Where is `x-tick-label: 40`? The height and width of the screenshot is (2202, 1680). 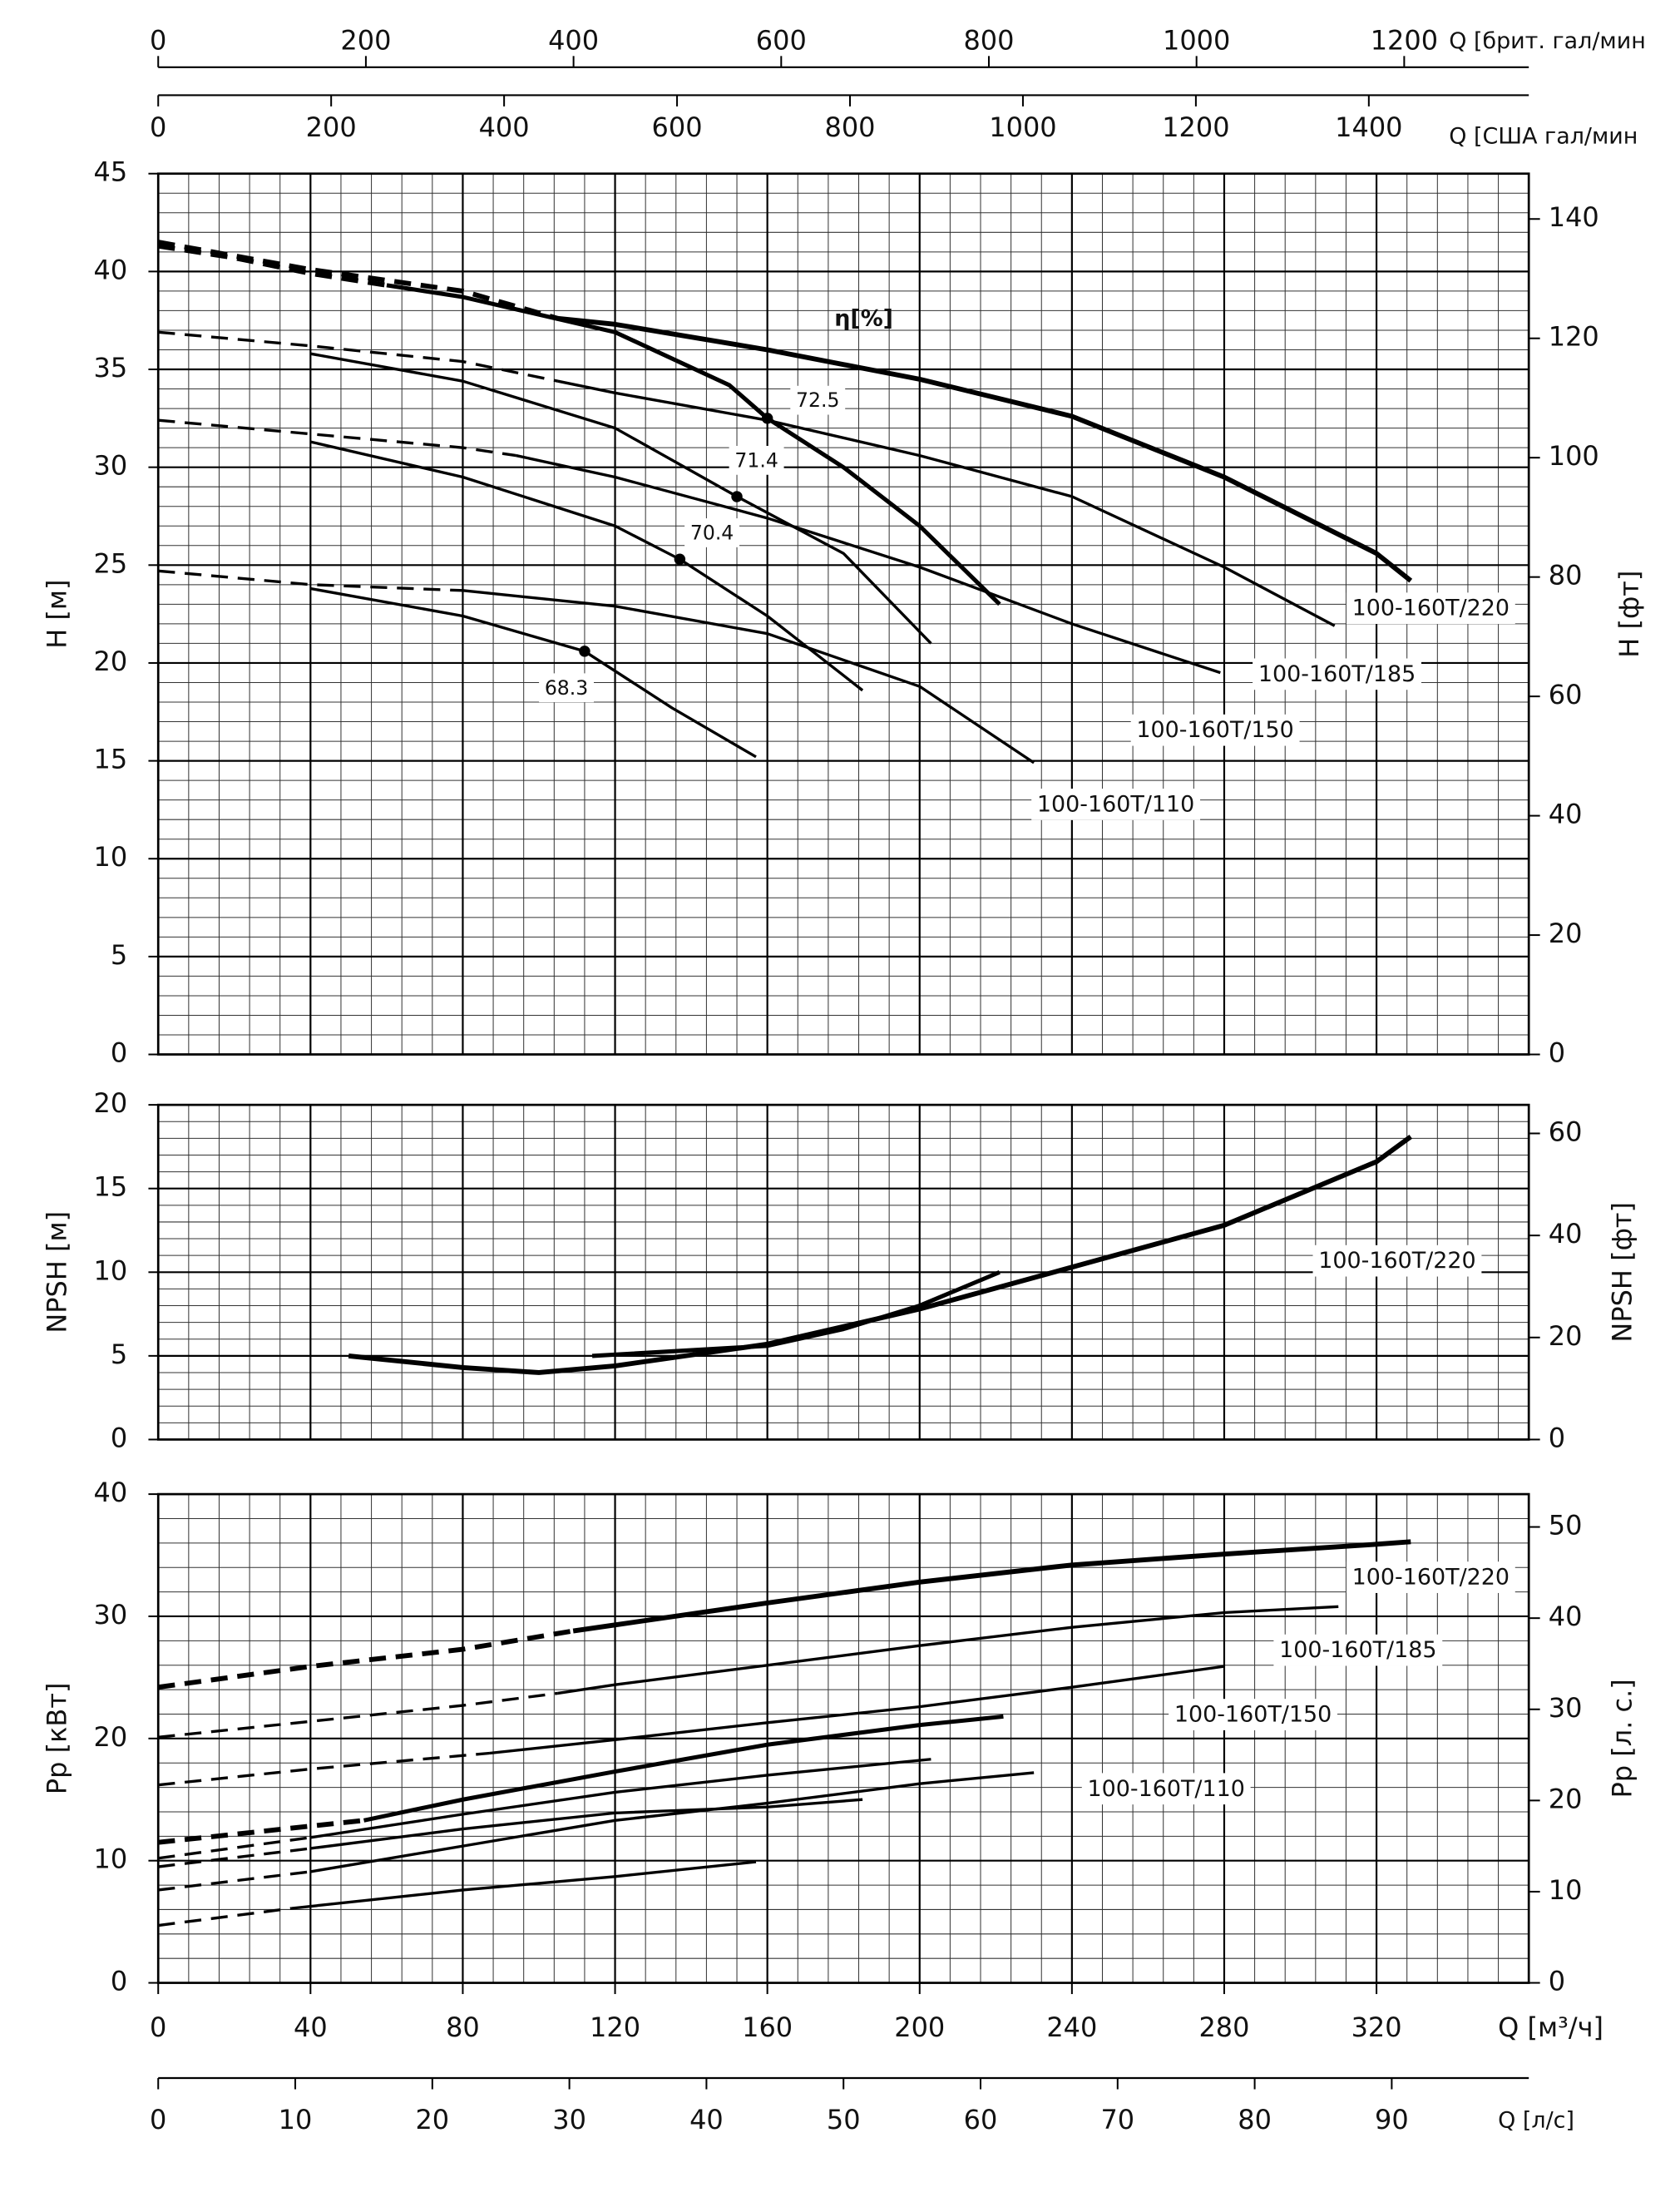
x-tick-label: 40 is located at coordinates (311, 2027).